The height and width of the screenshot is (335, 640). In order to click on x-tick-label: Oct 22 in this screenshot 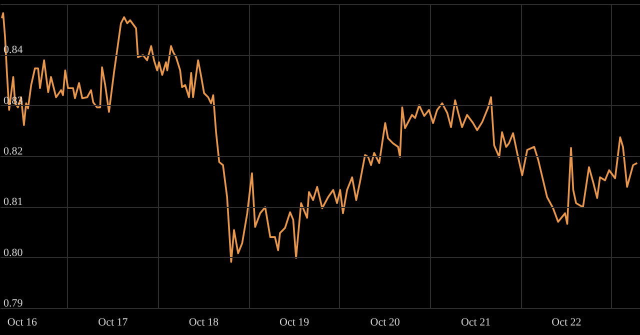, I will do `click(567, 322)`.